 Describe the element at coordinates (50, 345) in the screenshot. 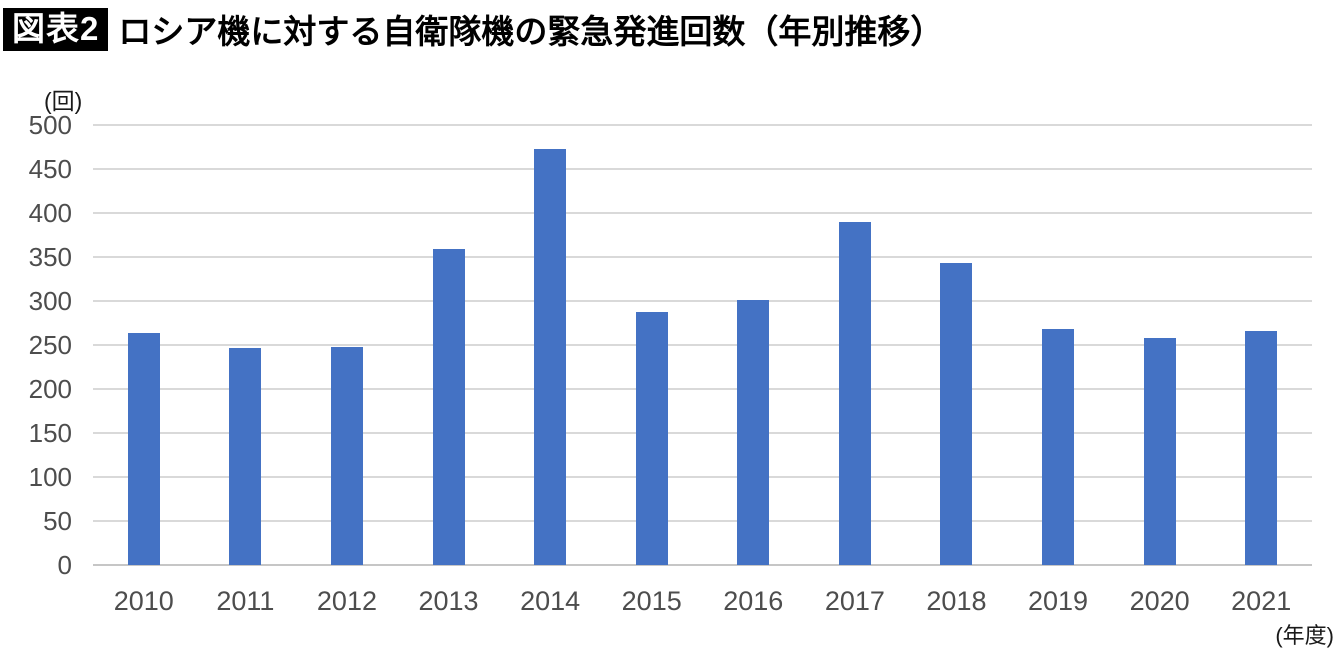

I see `y-tick-label: 250` at that location.